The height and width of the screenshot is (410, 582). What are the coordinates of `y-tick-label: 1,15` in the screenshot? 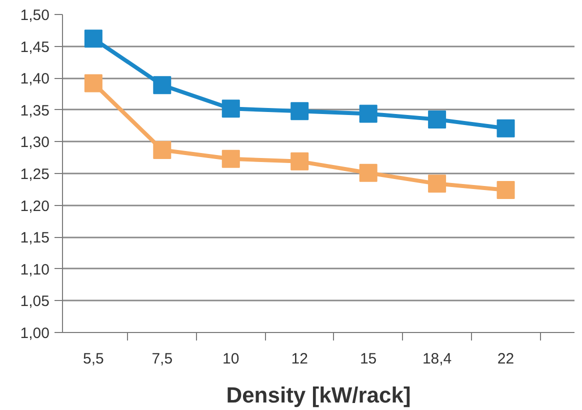 It's located at (35, 238).